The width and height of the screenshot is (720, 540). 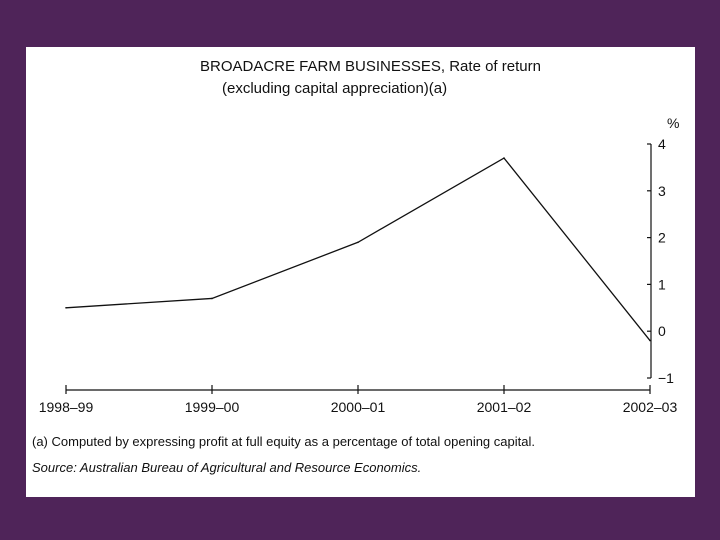 What do you see at coordinates (504, 407) in the screenshot?
I see `x-tick-label: 2001–02` at bounding box center [504, 407].